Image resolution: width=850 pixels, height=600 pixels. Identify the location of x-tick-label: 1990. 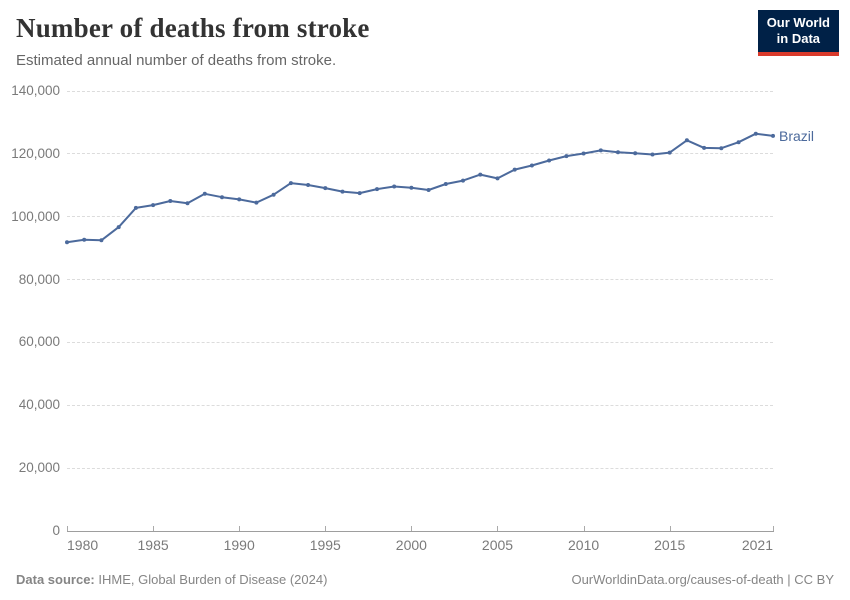
(239, 545).